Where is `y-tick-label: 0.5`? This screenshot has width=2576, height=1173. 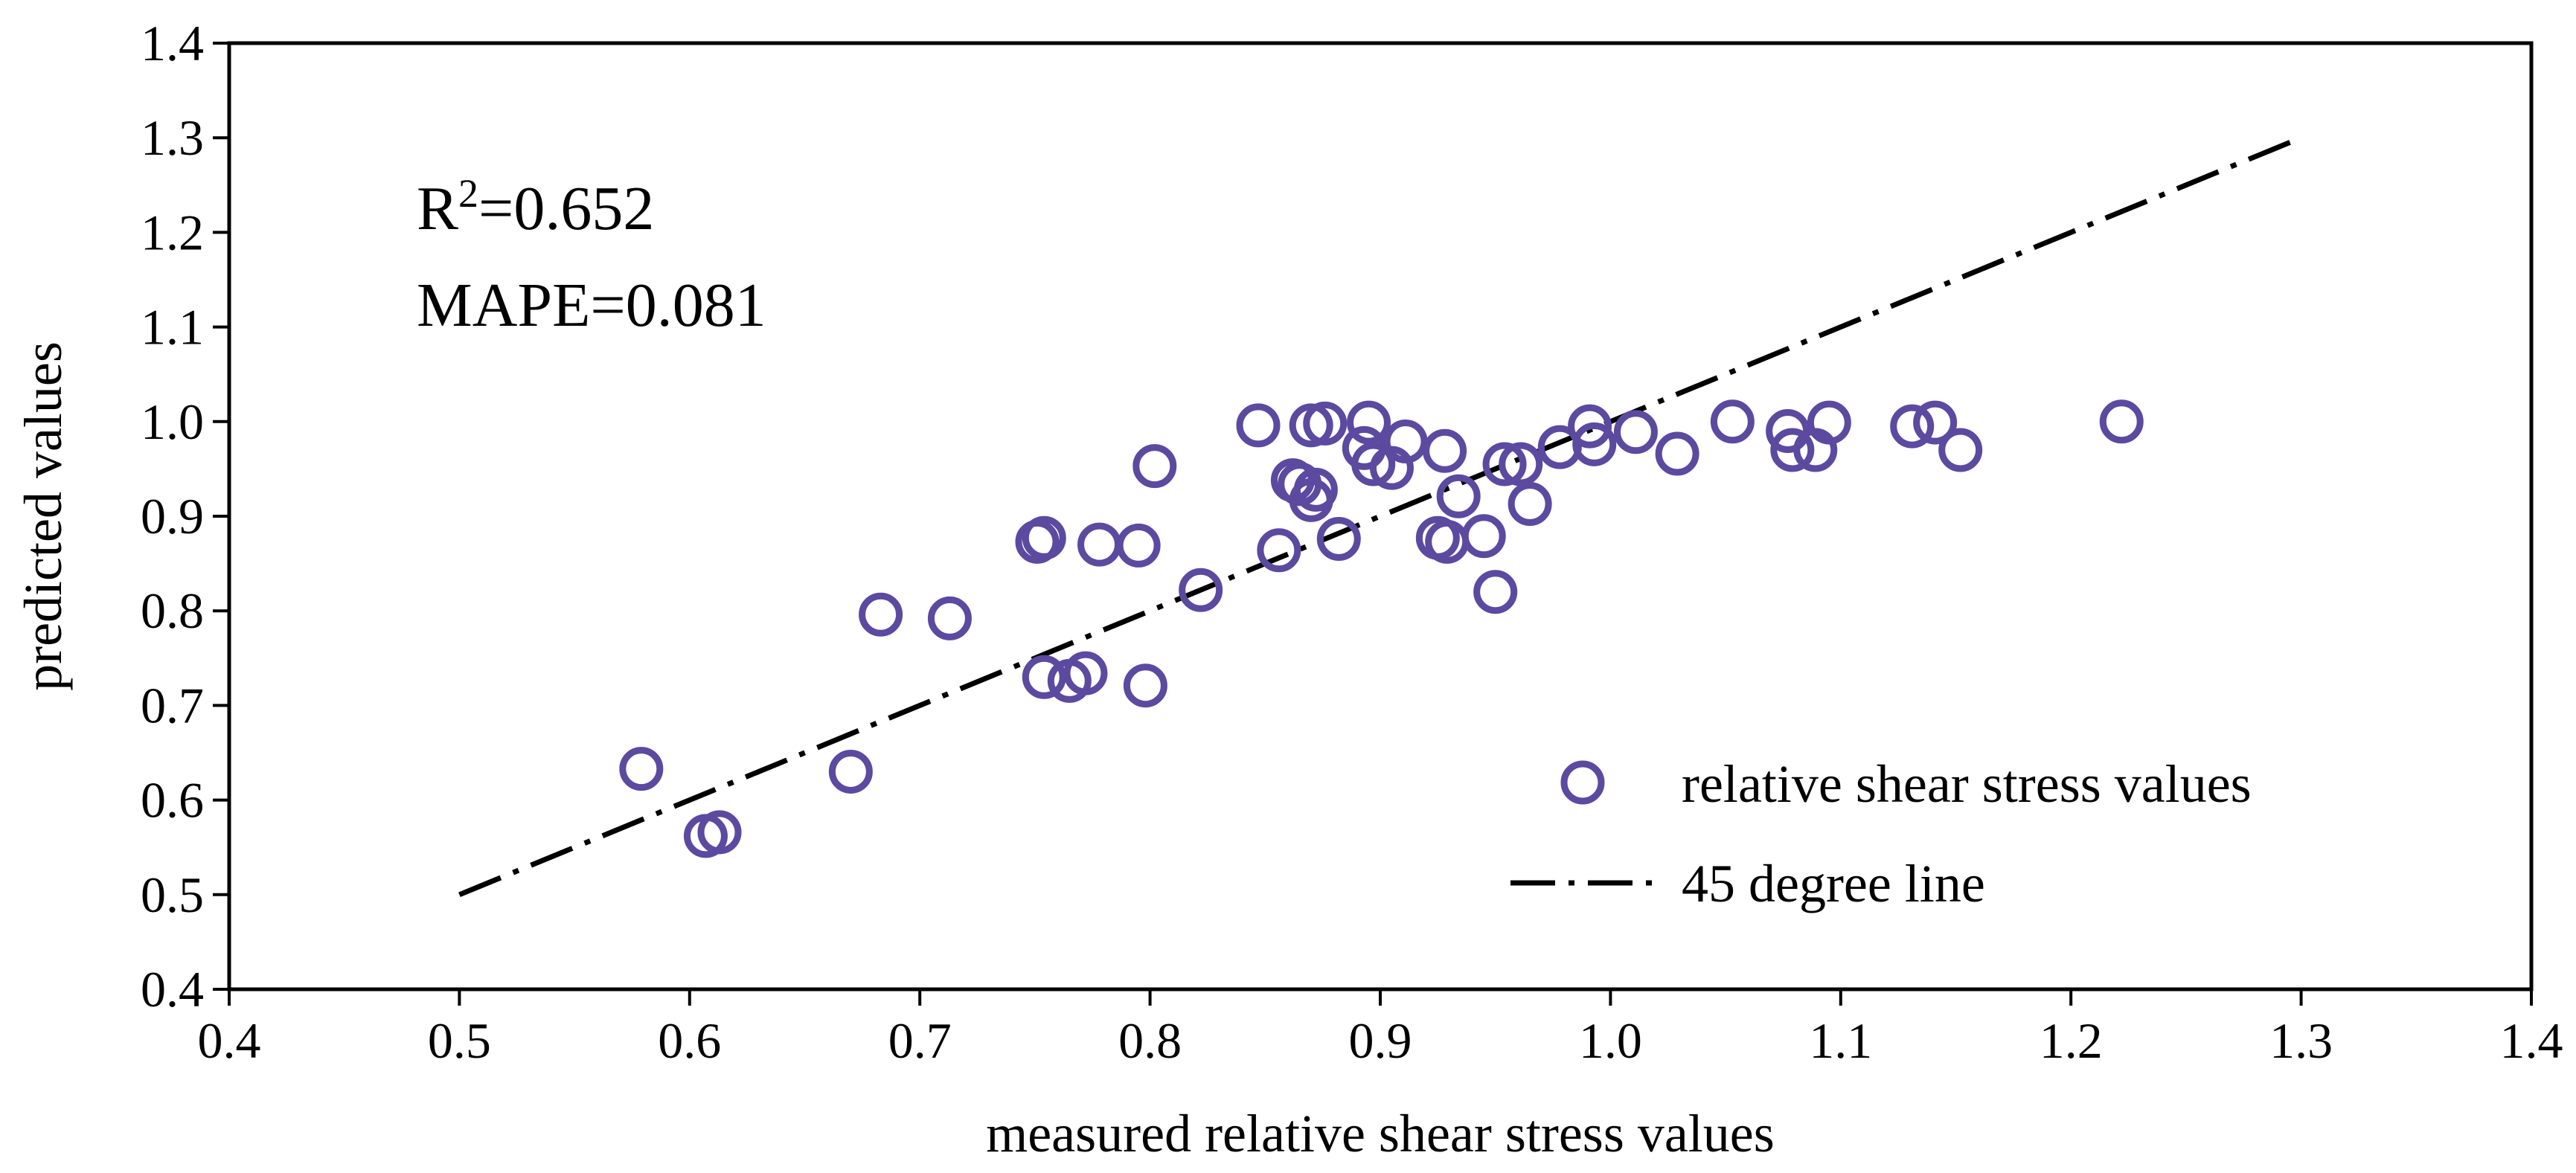
y-tick-label: 0.5 is located at coordinates (172, 895).